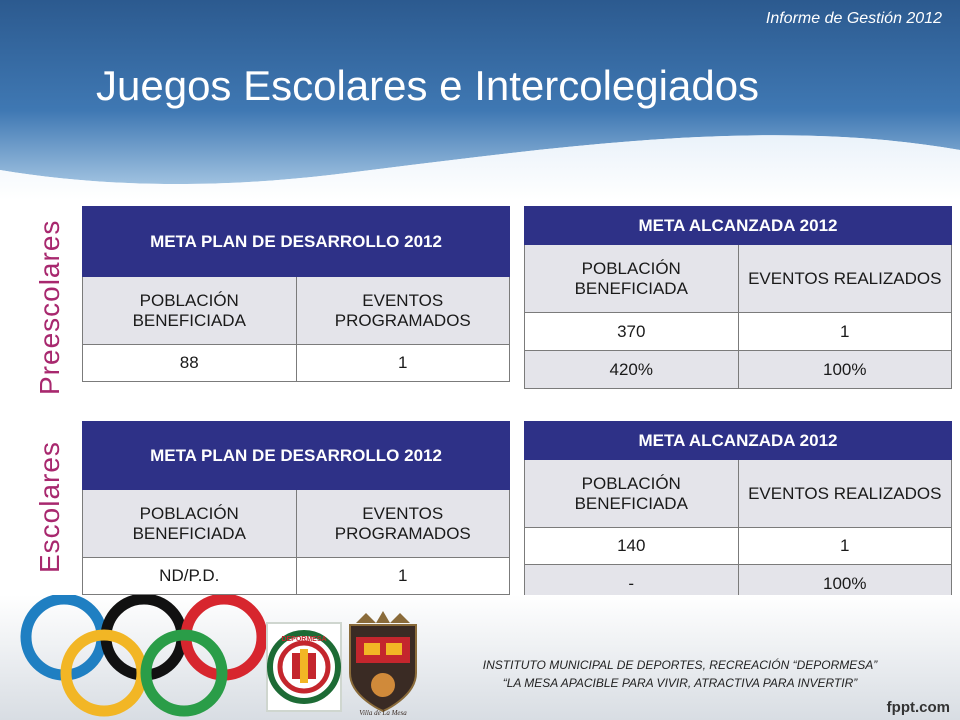 The width and height of the screenshot is (960, 720). What do you see at coordinates (428, 85) in the screenshot?
I see `page-title: Juegos Escolares e Intercolegiados` at bounding box center [428, 85].